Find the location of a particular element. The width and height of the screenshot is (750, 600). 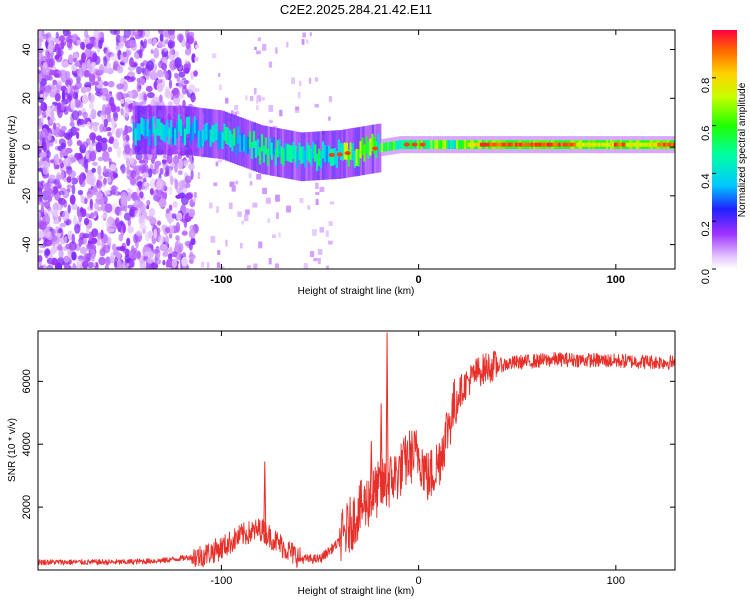

colorbar-gradient is located at coordinates (724, 149).